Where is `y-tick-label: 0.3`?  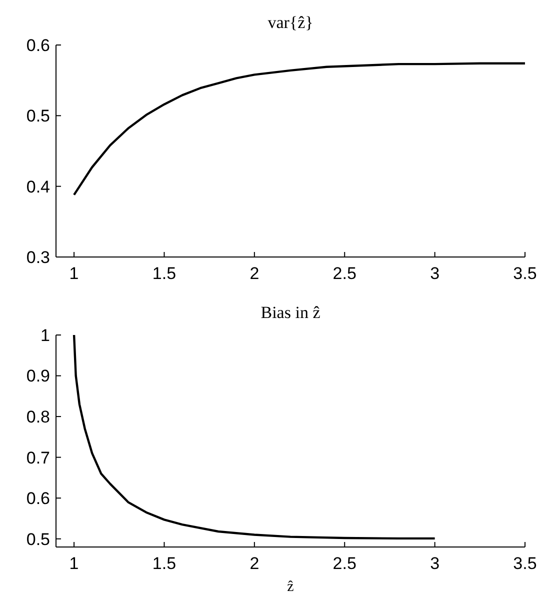 y-tick-label: 0.3 is located at coordinates (38, 257).